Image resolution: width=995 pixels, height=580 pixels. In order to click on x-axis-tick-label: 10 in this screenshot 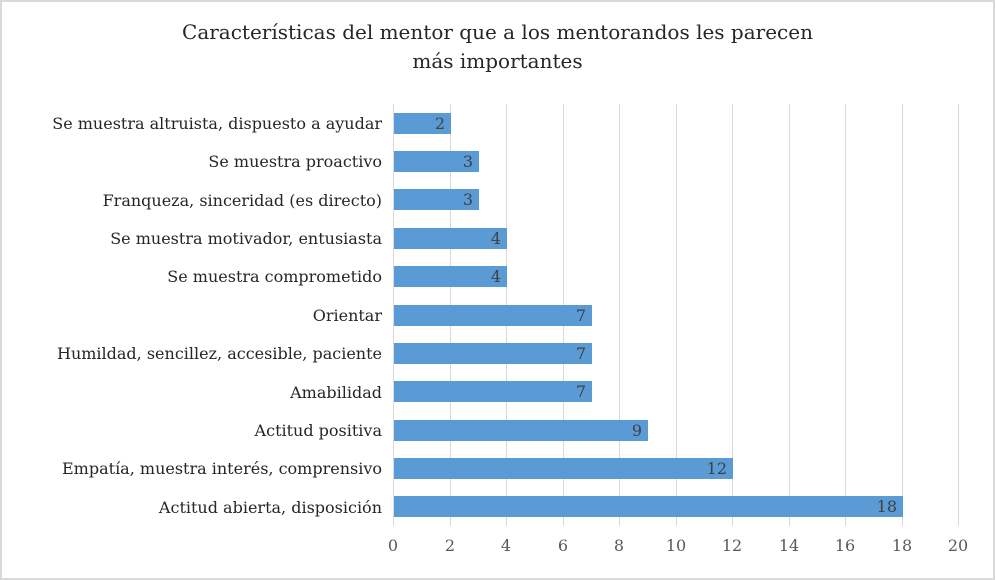, I will do `click(676, 545)`.